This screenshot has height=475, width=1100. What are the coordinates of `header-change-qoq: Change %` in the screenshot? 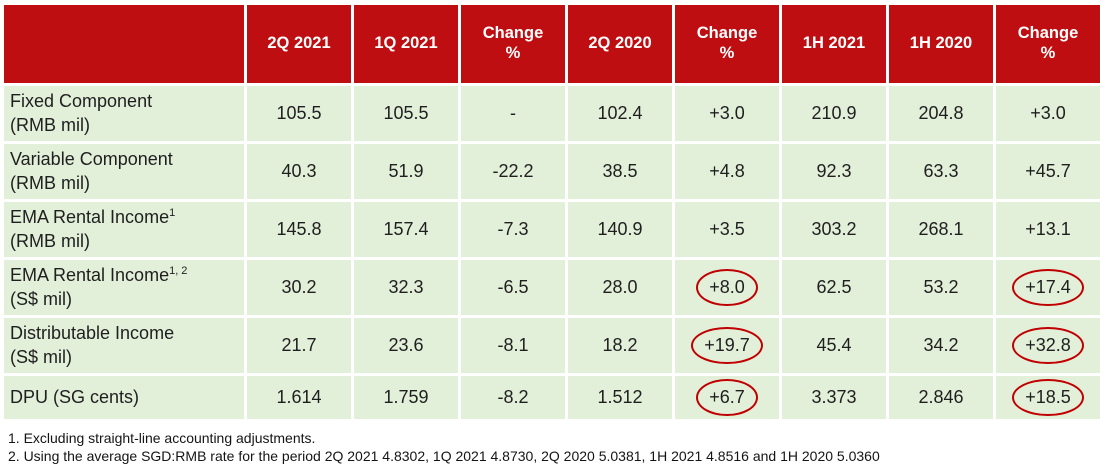 It's located at (513, 44).